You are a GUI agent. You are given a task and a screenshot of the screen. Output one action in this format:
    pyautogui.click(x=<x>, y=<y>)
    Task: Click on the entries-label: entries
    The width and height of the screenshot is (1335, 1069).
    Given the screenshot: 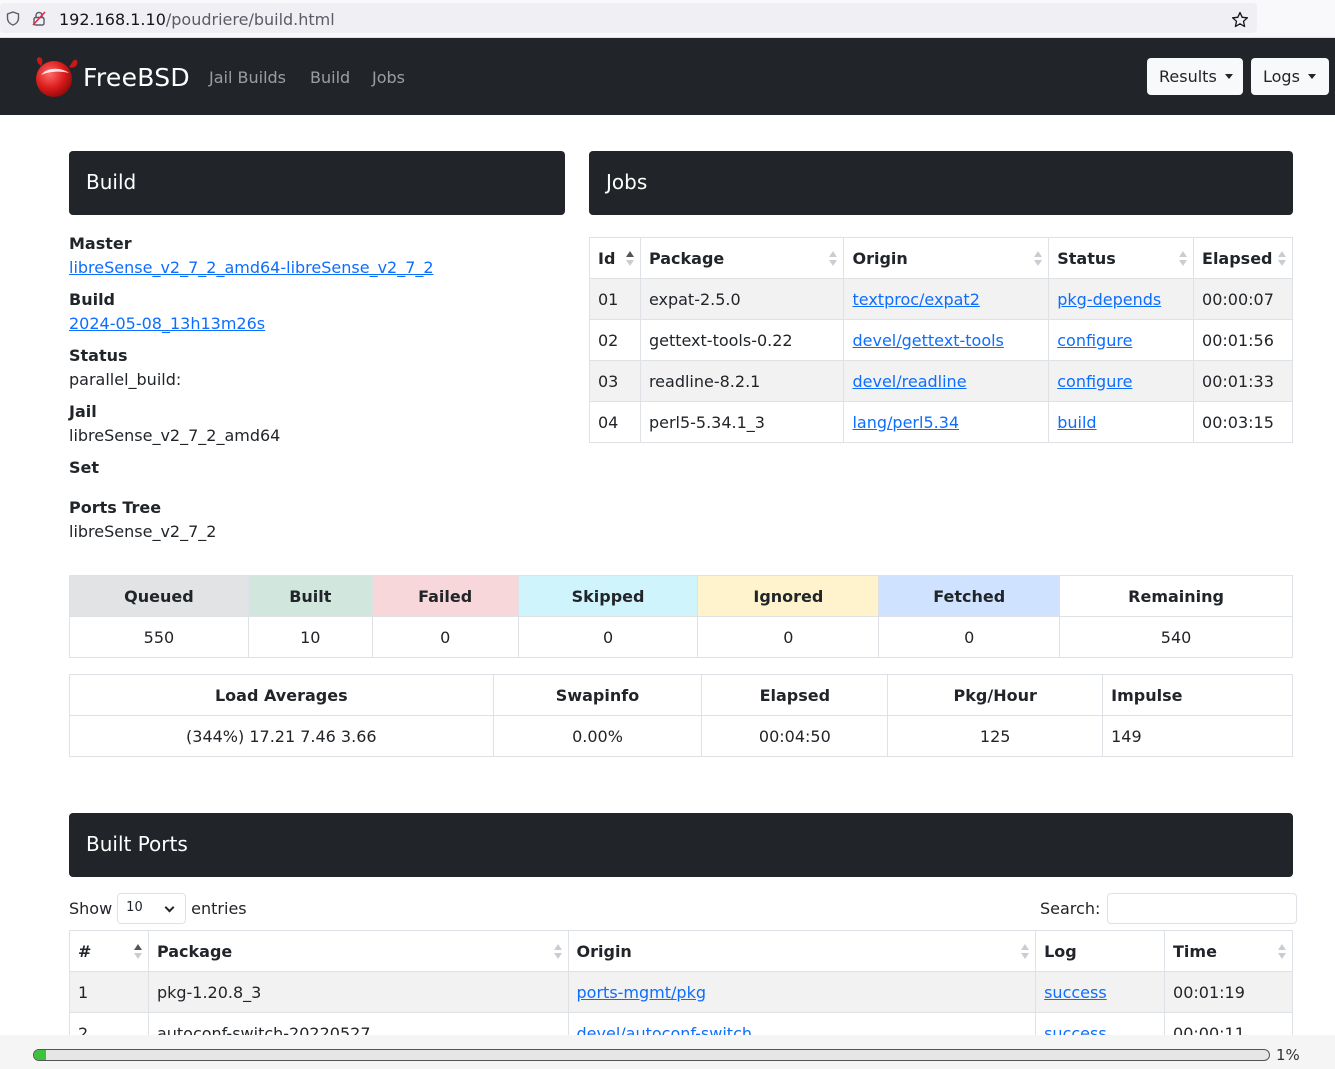 What is the action you would take?
    pyautogui.click(x=219, y=908)
    